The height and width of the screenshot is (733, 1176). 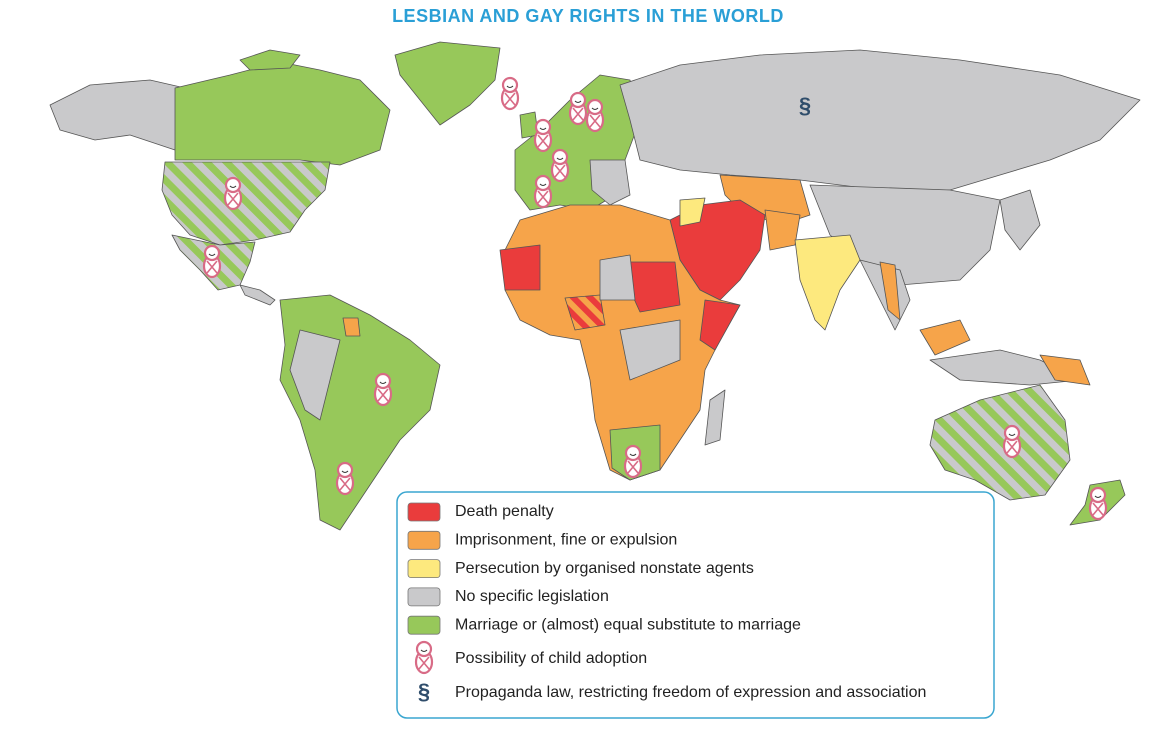 I want to click on australia, so click(x=1000, y=442).